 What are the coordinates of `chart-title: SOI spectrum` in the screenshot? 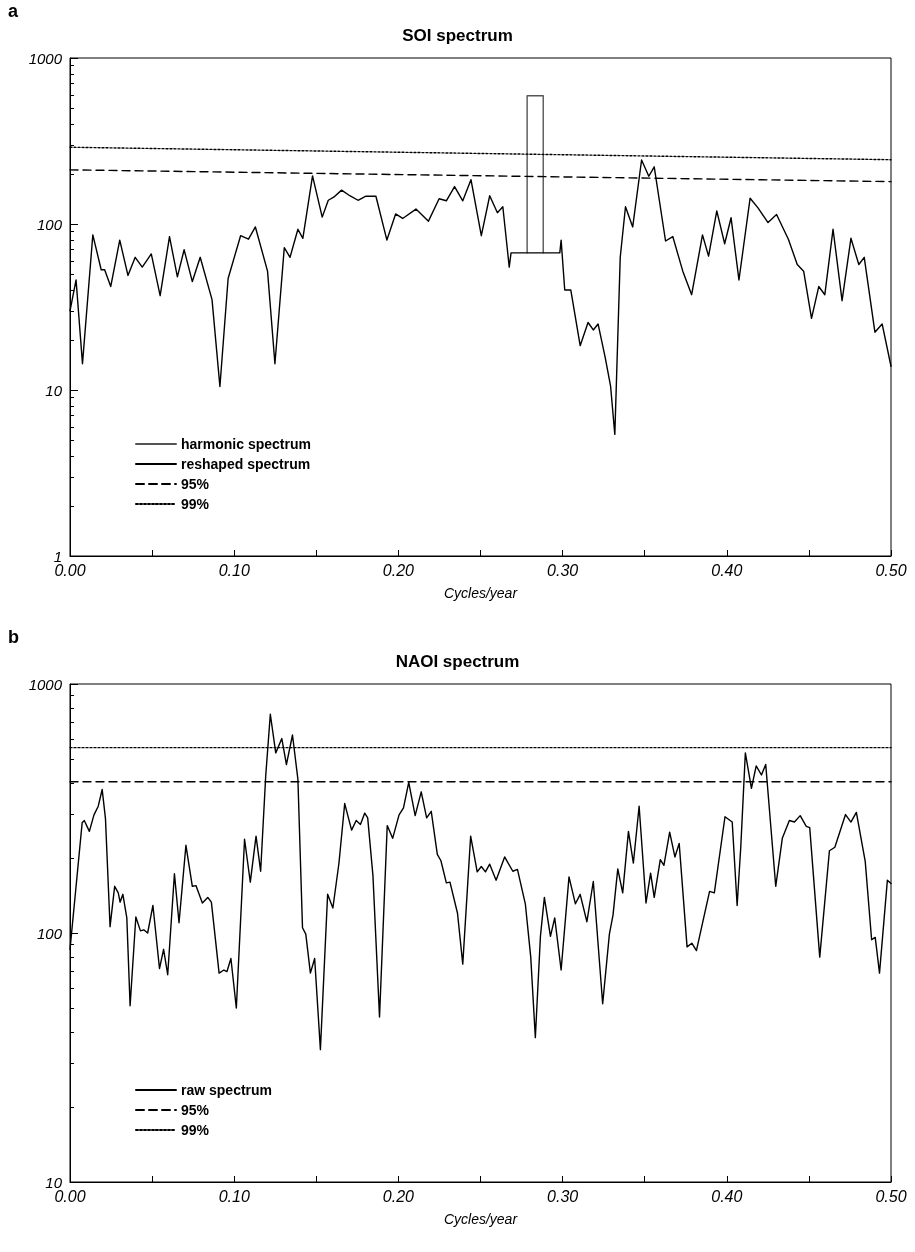 It's located at (457, 35).